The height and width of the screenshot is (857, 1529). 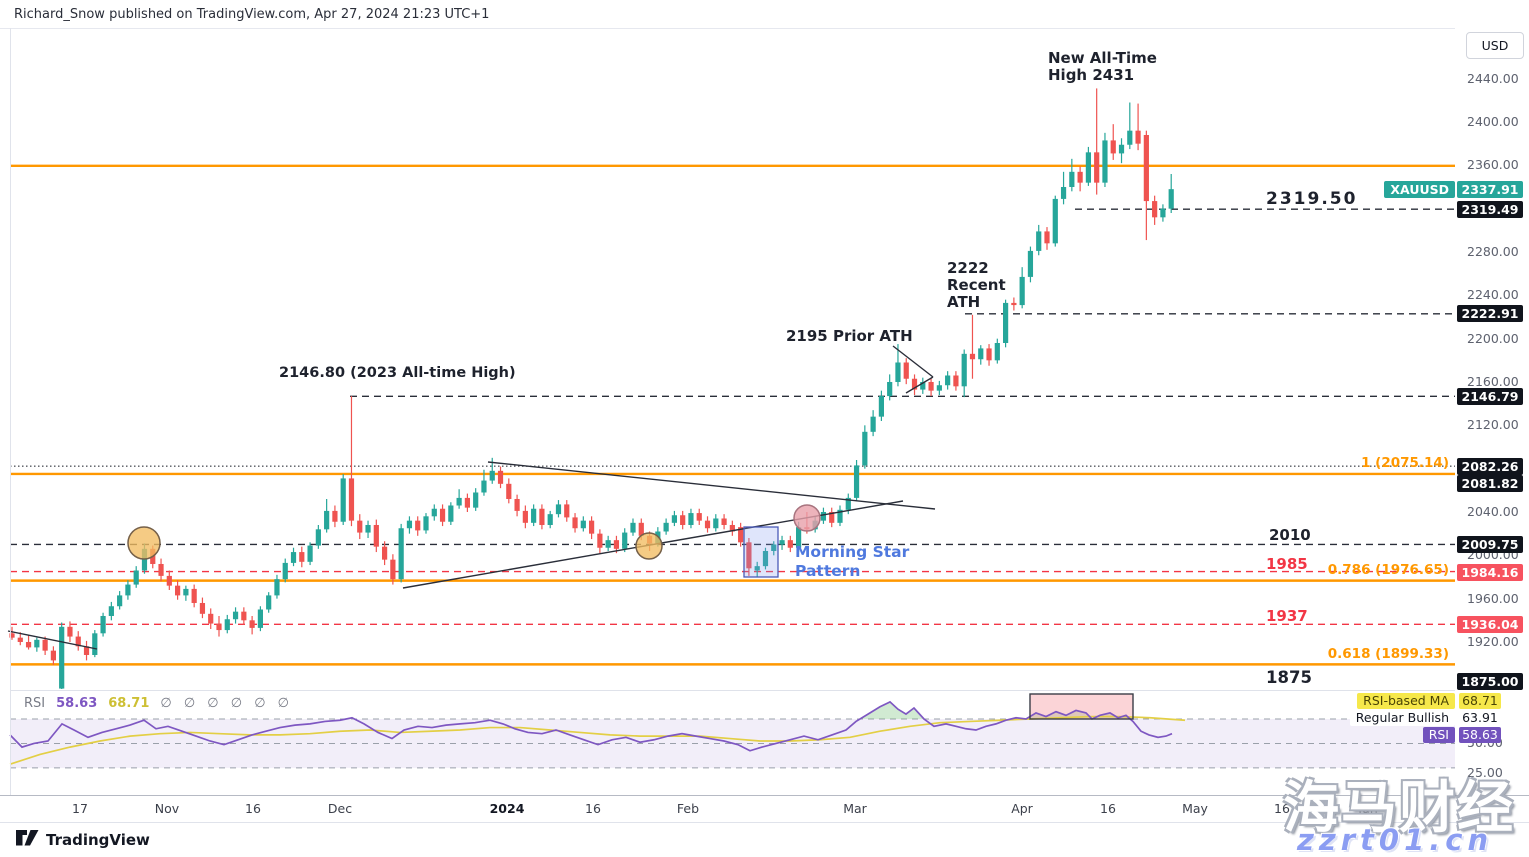 What do you see at coordinates (1493, 338) in the screenshot?
I see `price-tick-label: 2200.00` at bounding box center [1493, 338].